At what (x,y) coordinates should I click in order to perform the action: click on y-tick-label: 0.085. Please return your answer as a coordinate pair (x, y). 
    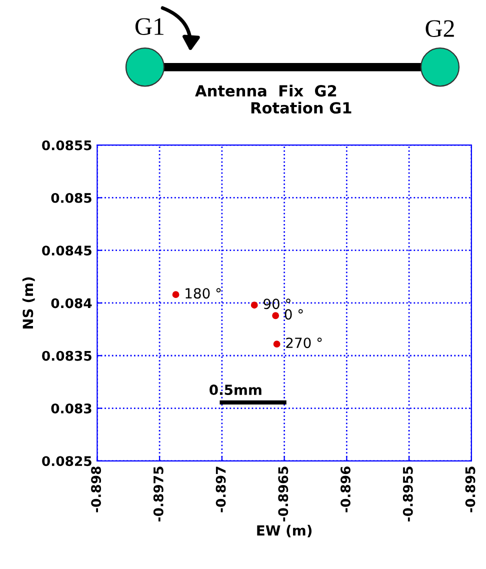
    Looking at the image, I should click on (71, 197).